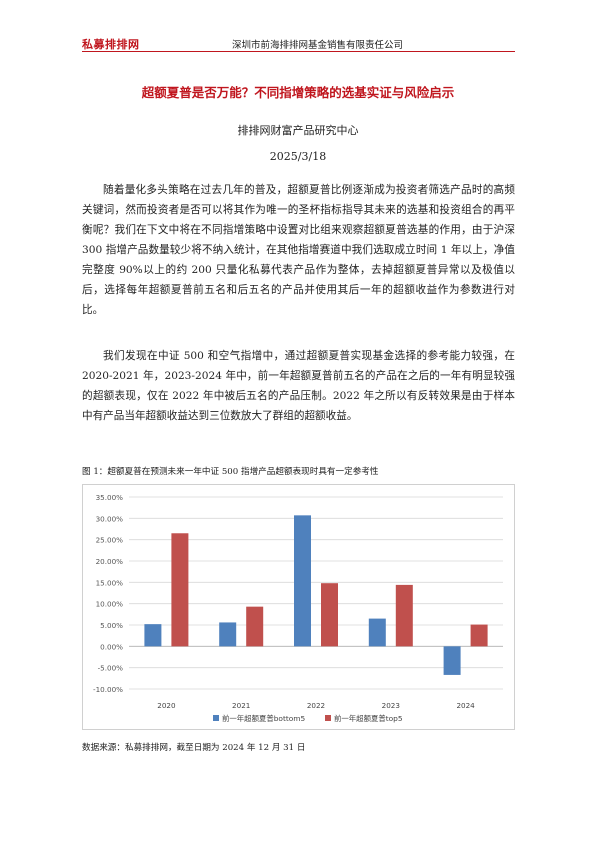 This screenshot has height=842, width=596. I want to click on bar-bottom5-2022, so click(302, 581).